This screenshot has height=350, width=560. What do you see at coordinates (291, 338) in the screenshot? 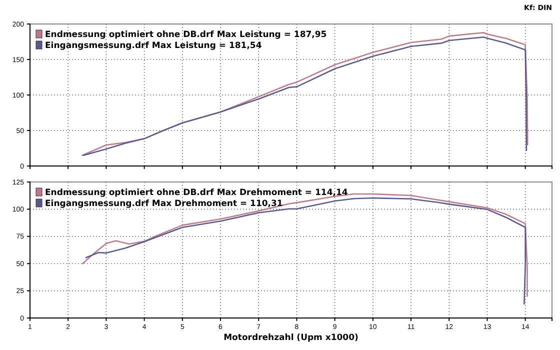
I see `x-axis-title: Motordrehzahl (Upm x1000)` at bounding box center [291, 338].